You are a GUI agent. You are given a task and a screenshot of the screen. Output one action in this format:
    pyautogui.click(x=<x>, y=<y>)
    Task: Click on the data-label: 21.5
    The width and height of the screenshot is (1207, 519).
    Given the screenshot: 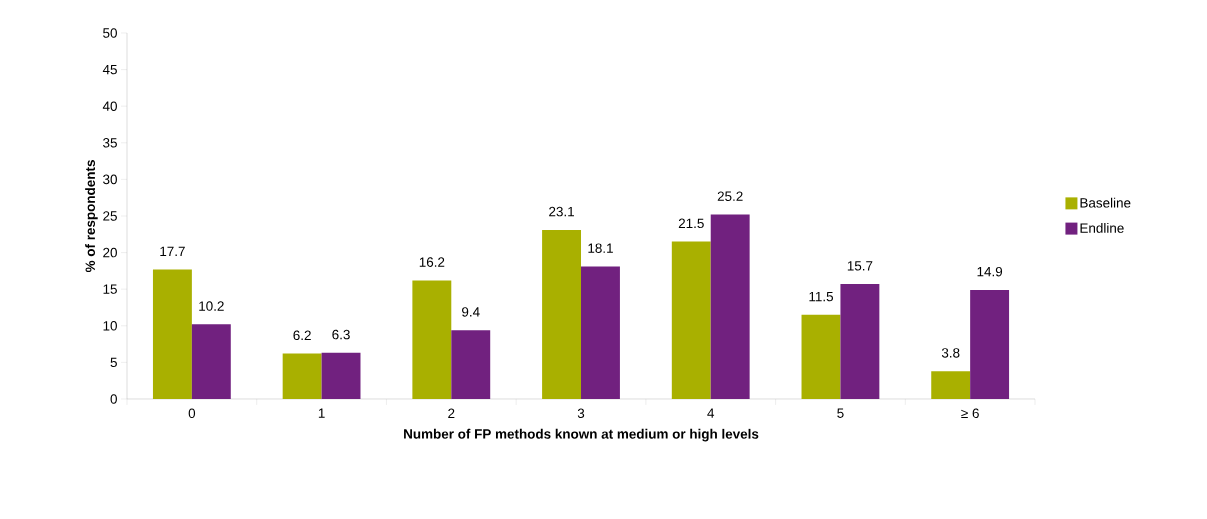 What is the action you would take?
    pyautogui.click(x=691, y=223)
    